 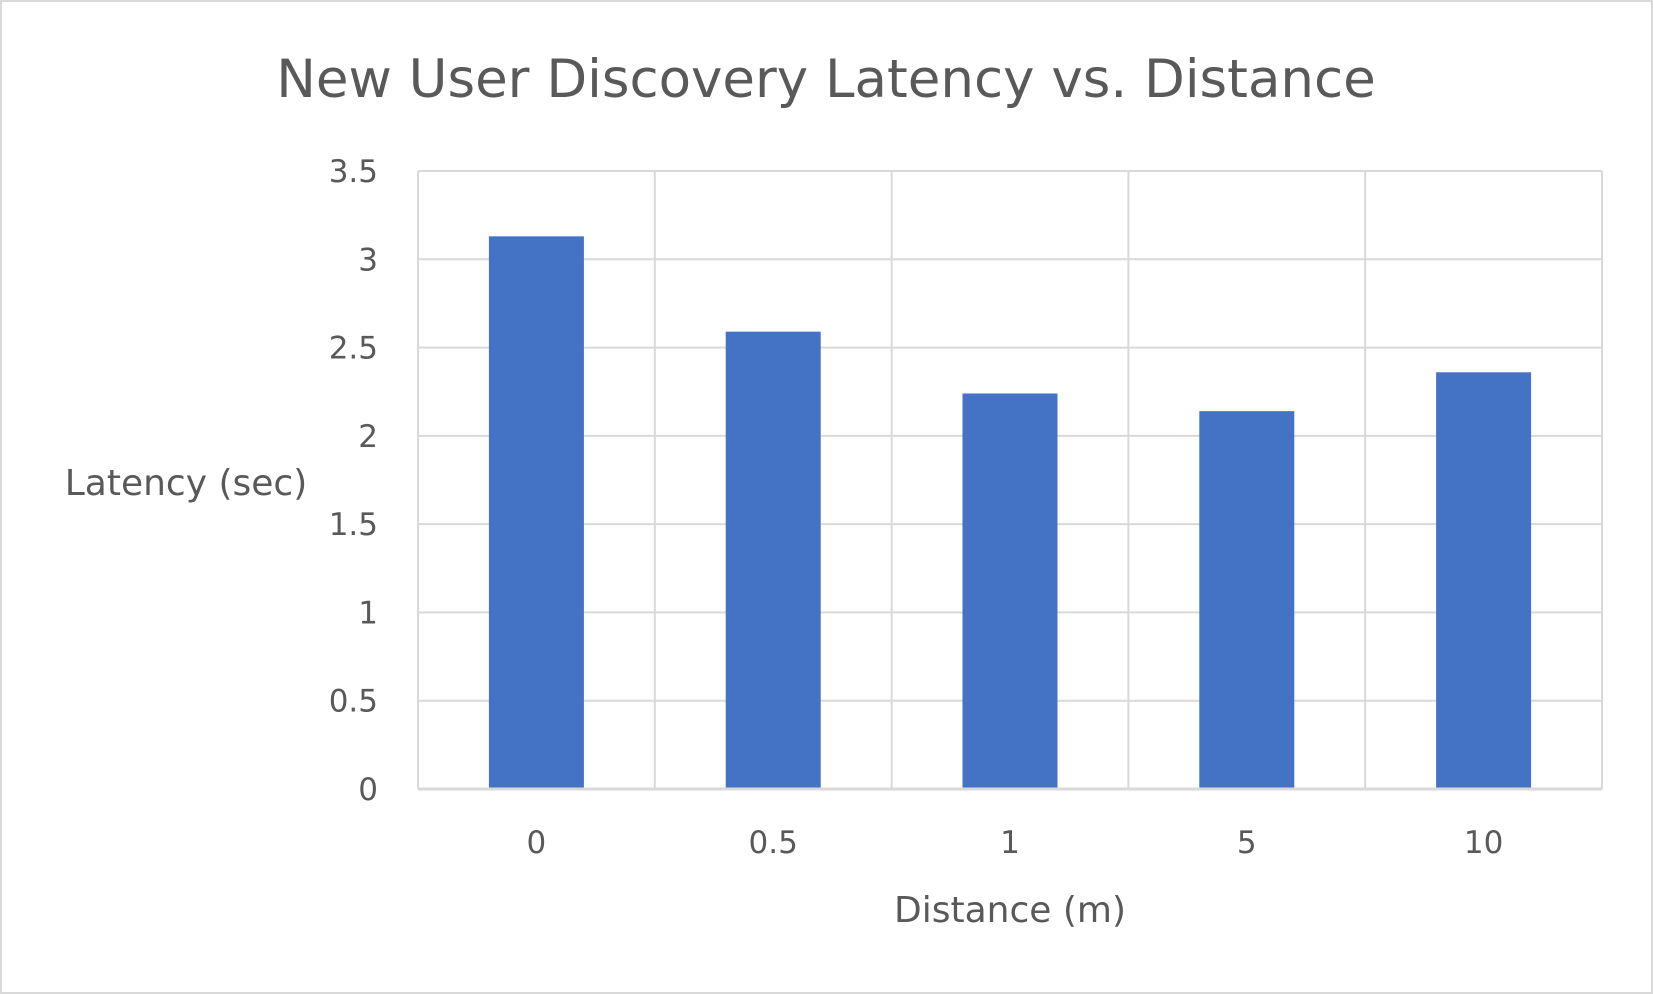 I want to click on x-axis-tick-labels: 0 0.5 1 5 10, so click(x=1015, y=843).